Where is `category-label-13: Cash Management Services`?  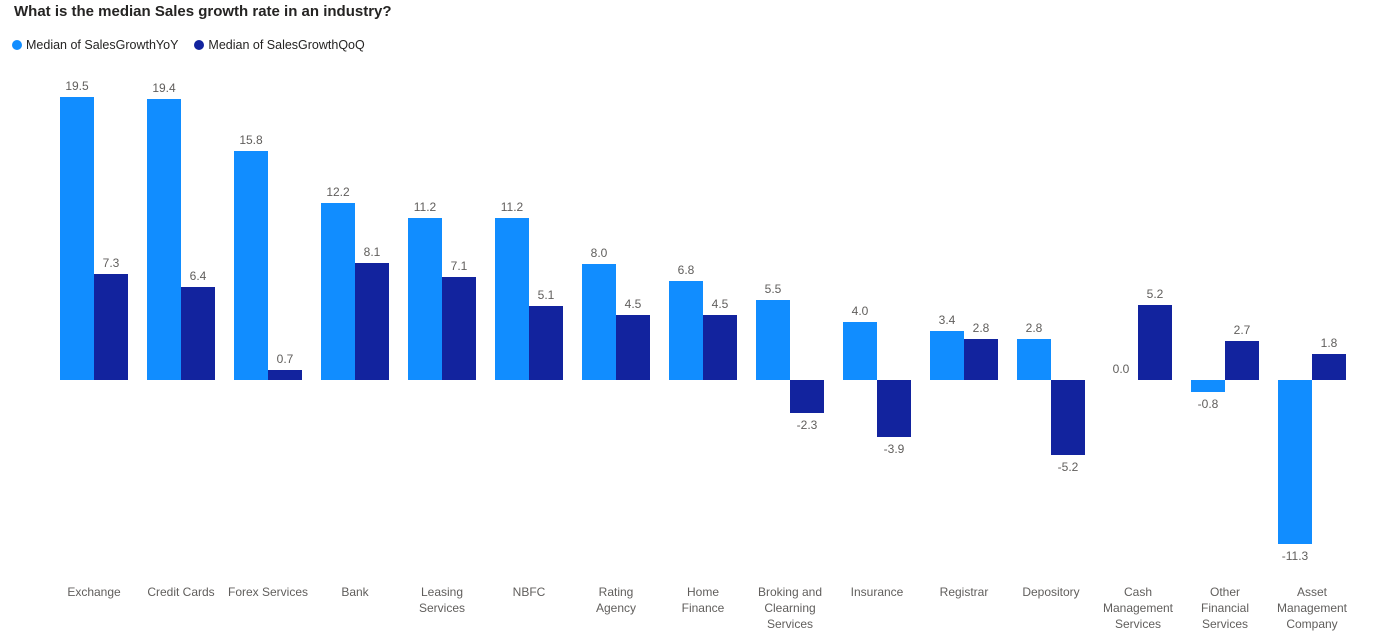
category-label-13: Cash Management Services is located at coordinates (1138, 608).